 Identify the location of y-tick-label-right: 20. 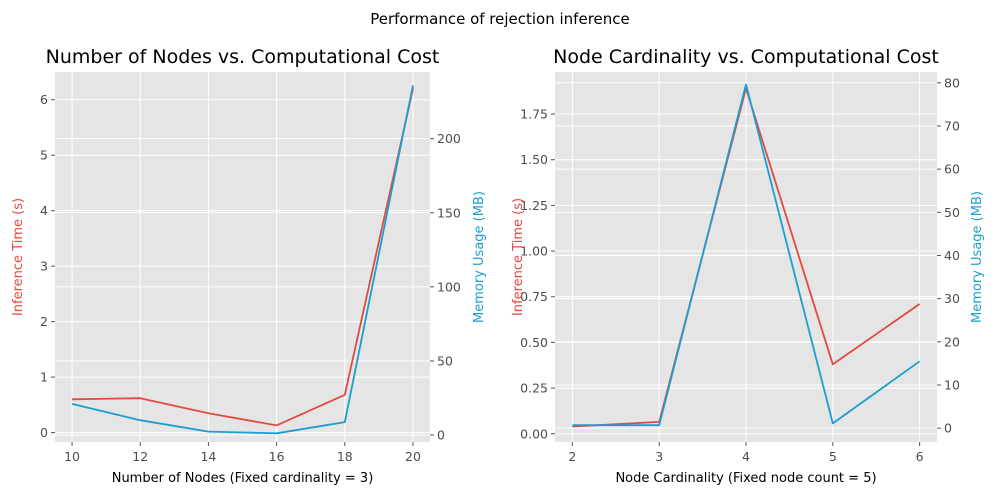
(952, 341).